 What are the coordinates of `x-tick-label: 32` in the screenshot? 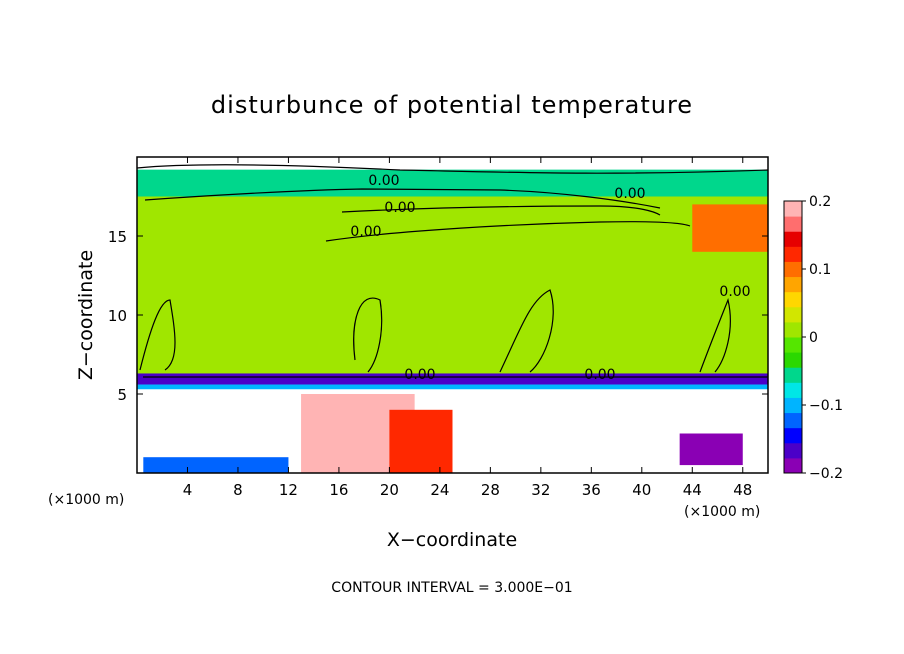 It's located at (540, 490).